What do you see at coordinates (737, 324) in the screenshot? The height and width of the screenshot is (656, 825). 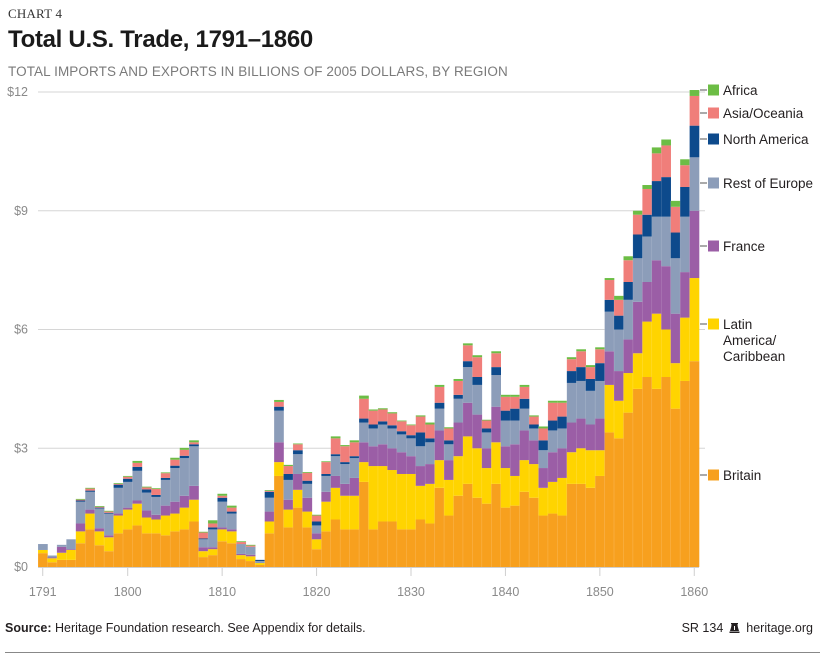 I see `legend-label: Latin` at bounding box center [737, 324].